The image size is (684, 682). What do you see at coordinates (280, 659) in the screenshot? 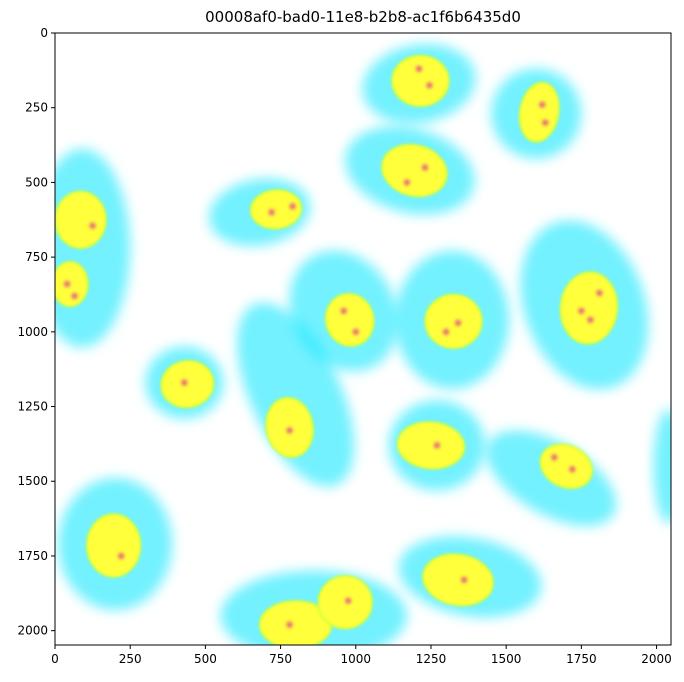
I see `x-tick-label: 750` at bounding box center [280, 659].